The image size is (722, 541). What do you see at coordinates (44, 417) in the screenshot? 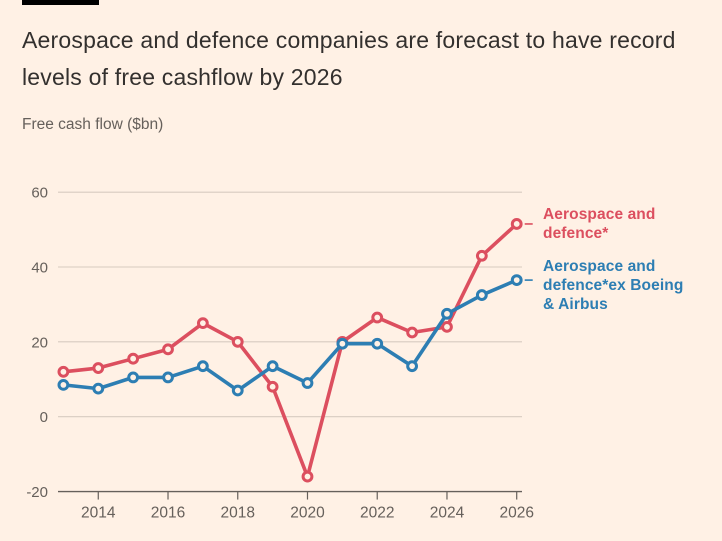
I see `y-axis-tick-label: 0` at bounding box center [44, 417].